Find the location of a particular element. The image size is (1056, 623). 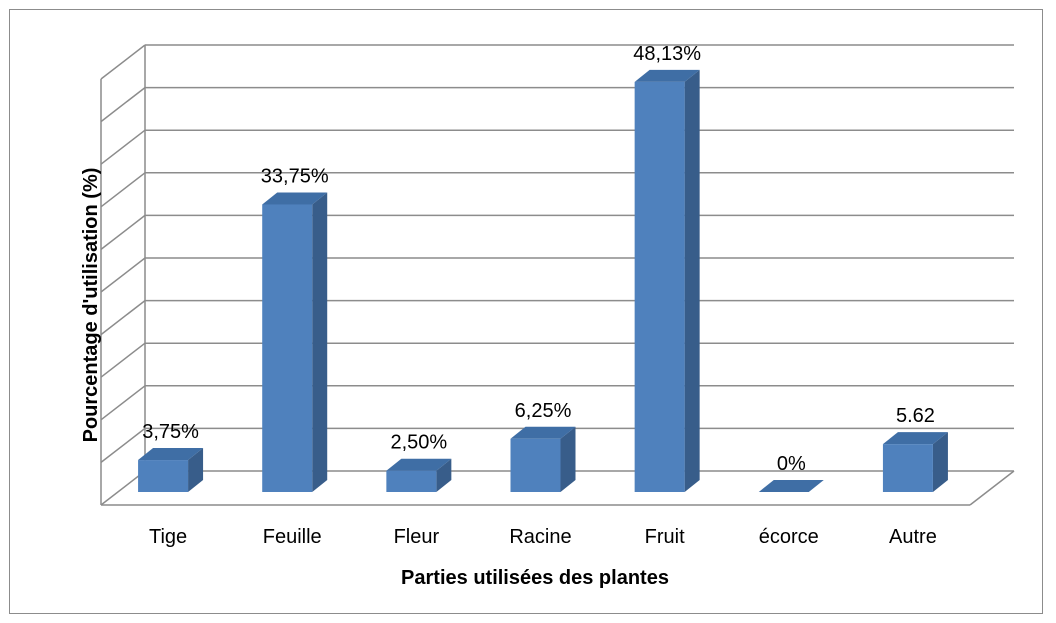

y-axis-title: Pourcentage d'utilisation (%) is located at coordinates (91, 305).